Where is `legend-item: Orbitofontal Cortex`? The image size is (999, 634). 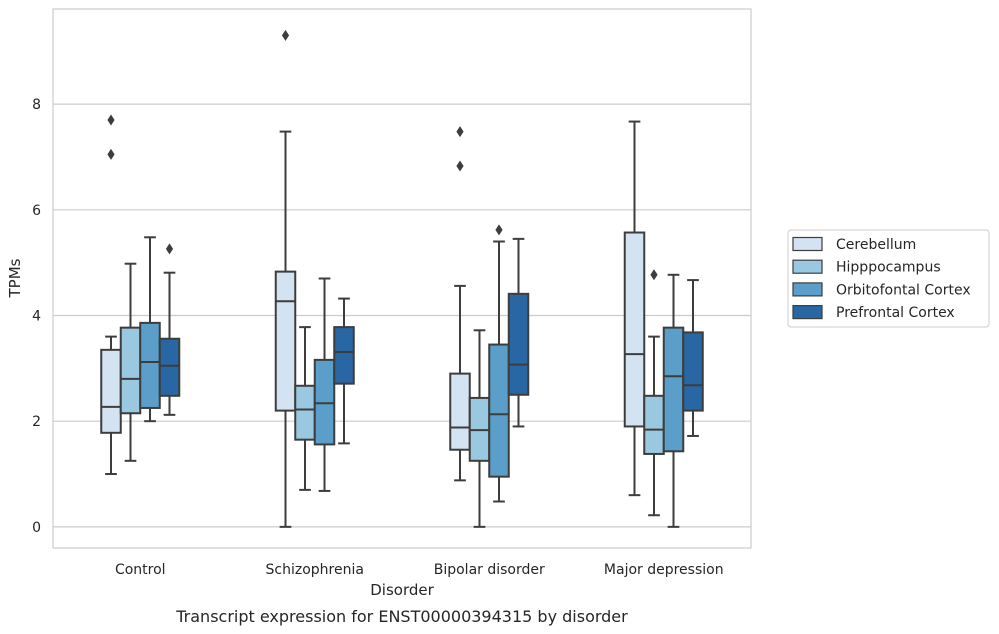
legend-item: Orbitofontal Cortex is located at coordinates (881, 290).